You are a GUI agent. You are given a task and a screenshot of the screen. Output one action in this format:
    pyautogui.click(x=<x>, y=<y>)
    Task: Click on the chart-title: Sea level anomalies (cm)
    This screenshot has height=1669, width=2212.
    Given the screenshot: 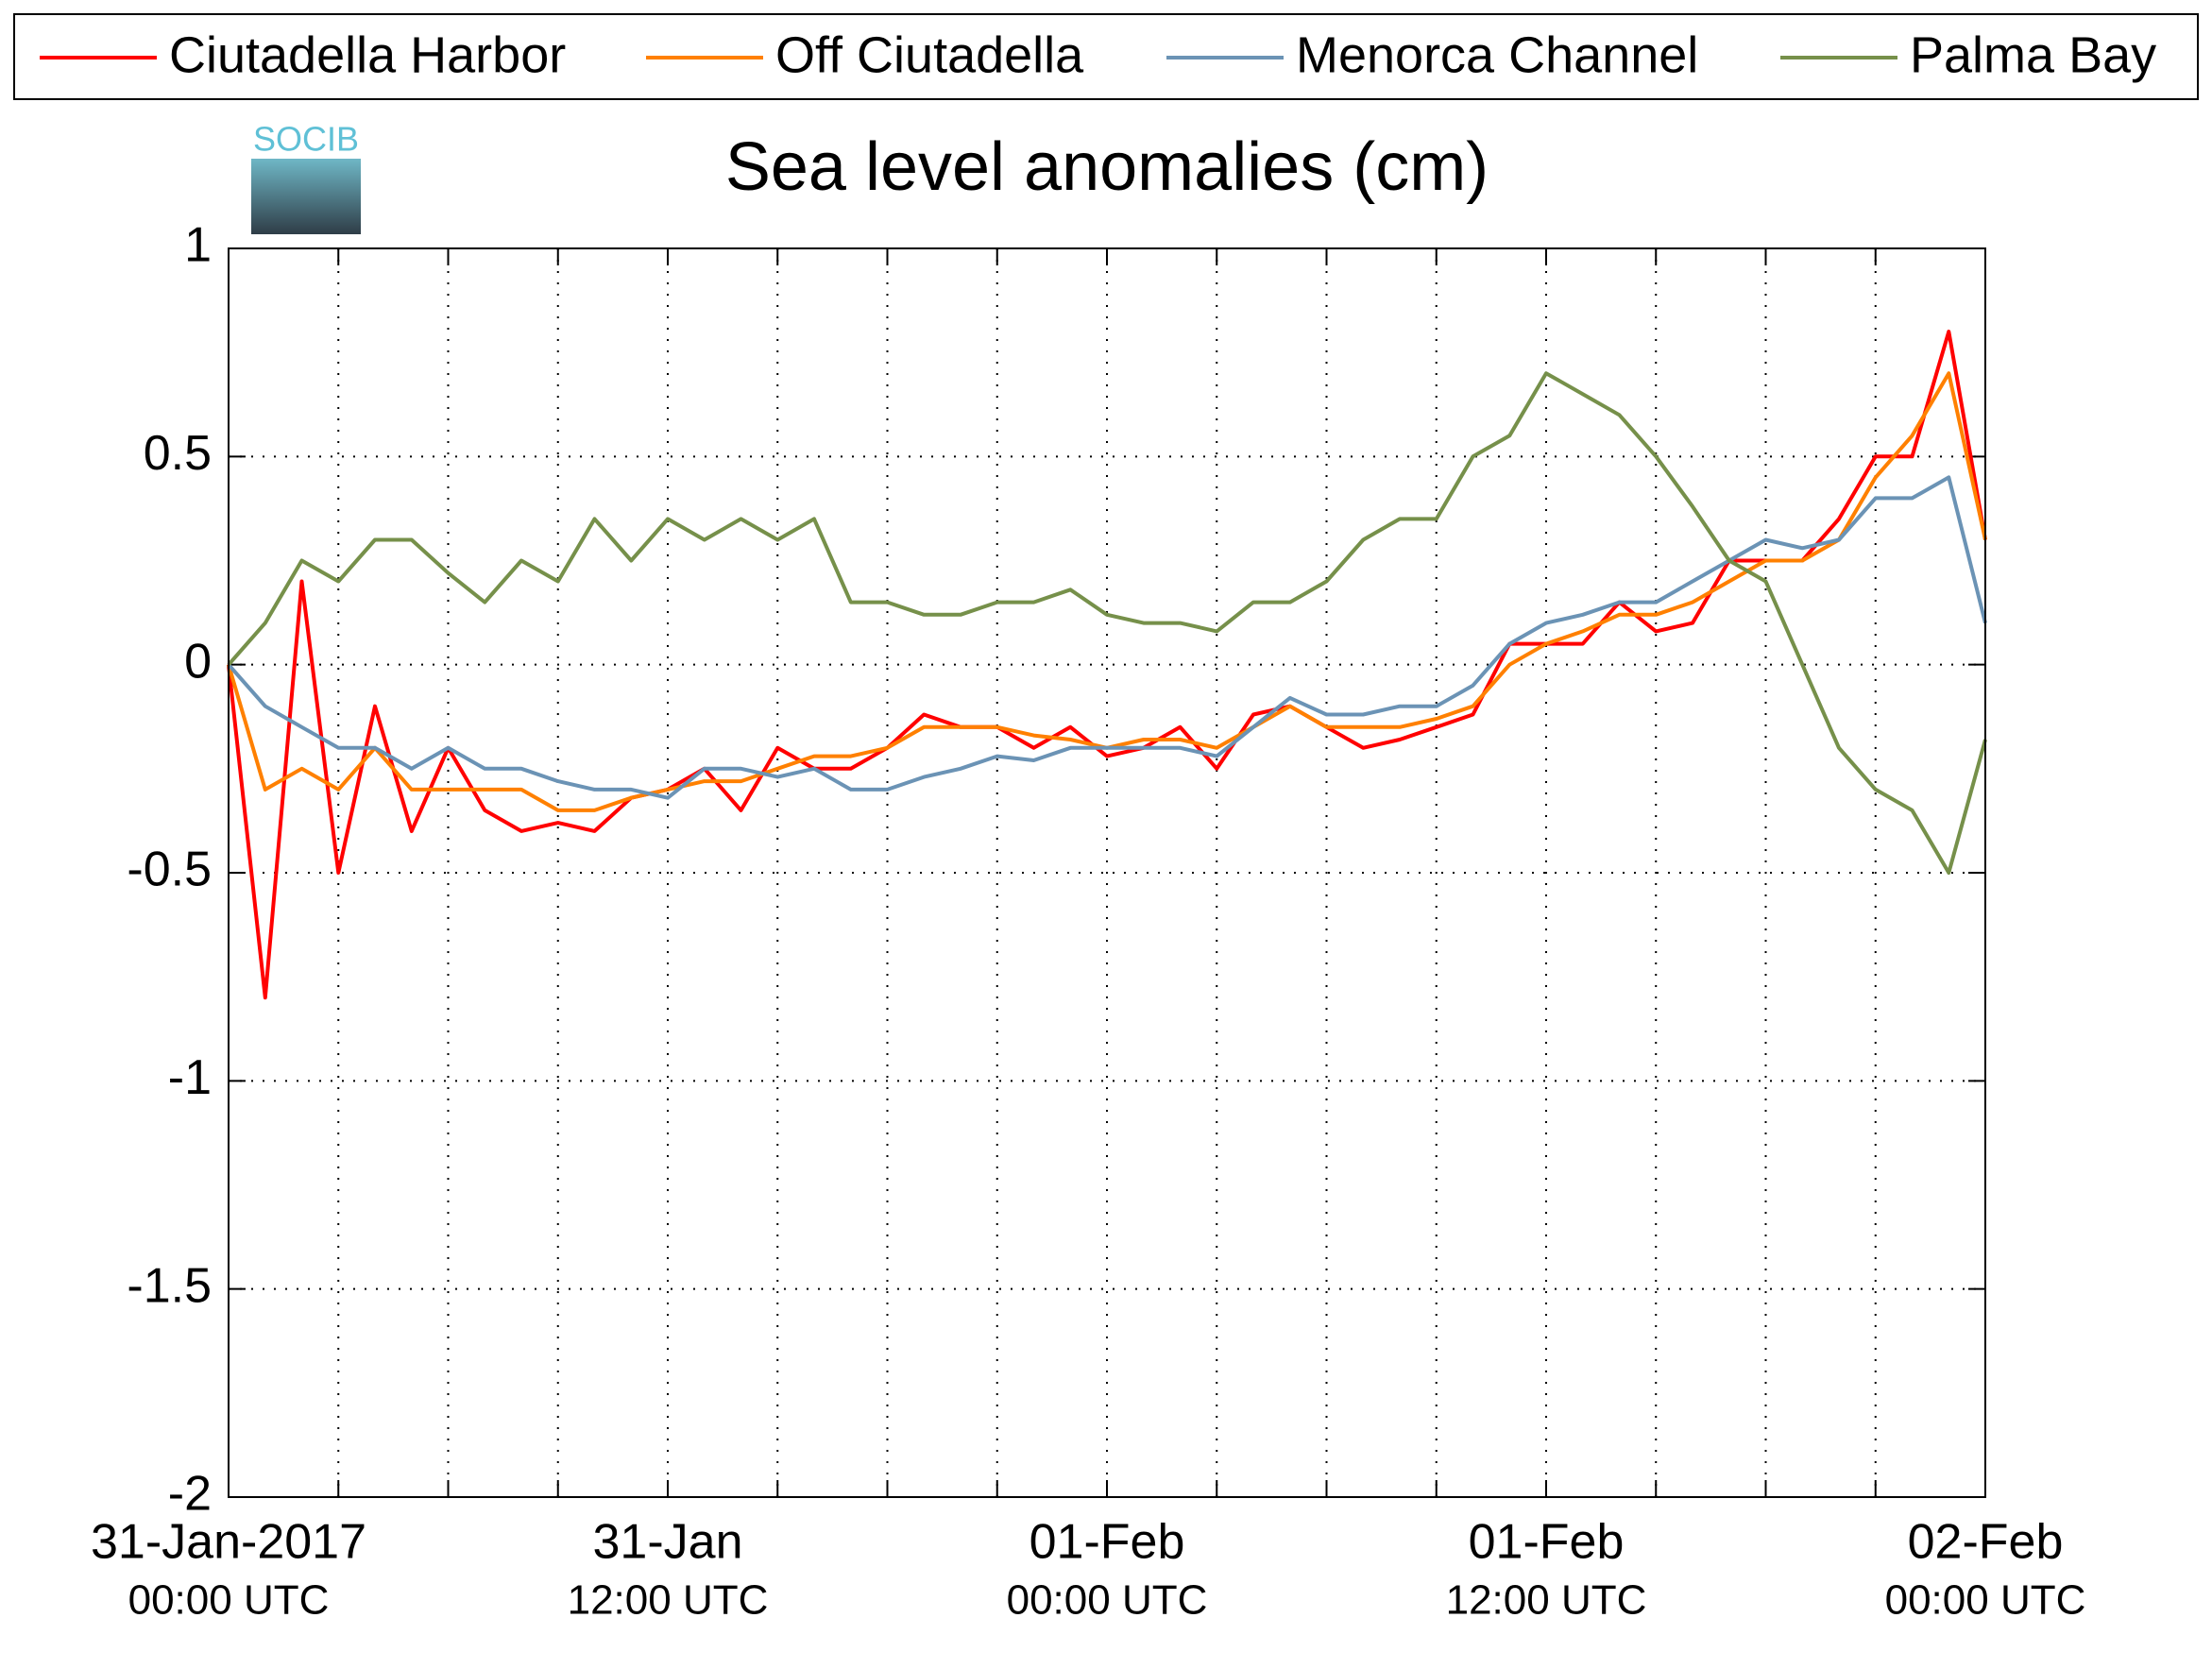 What is the action you would take?
    pyautogui.click(x=1107, y=167)
    